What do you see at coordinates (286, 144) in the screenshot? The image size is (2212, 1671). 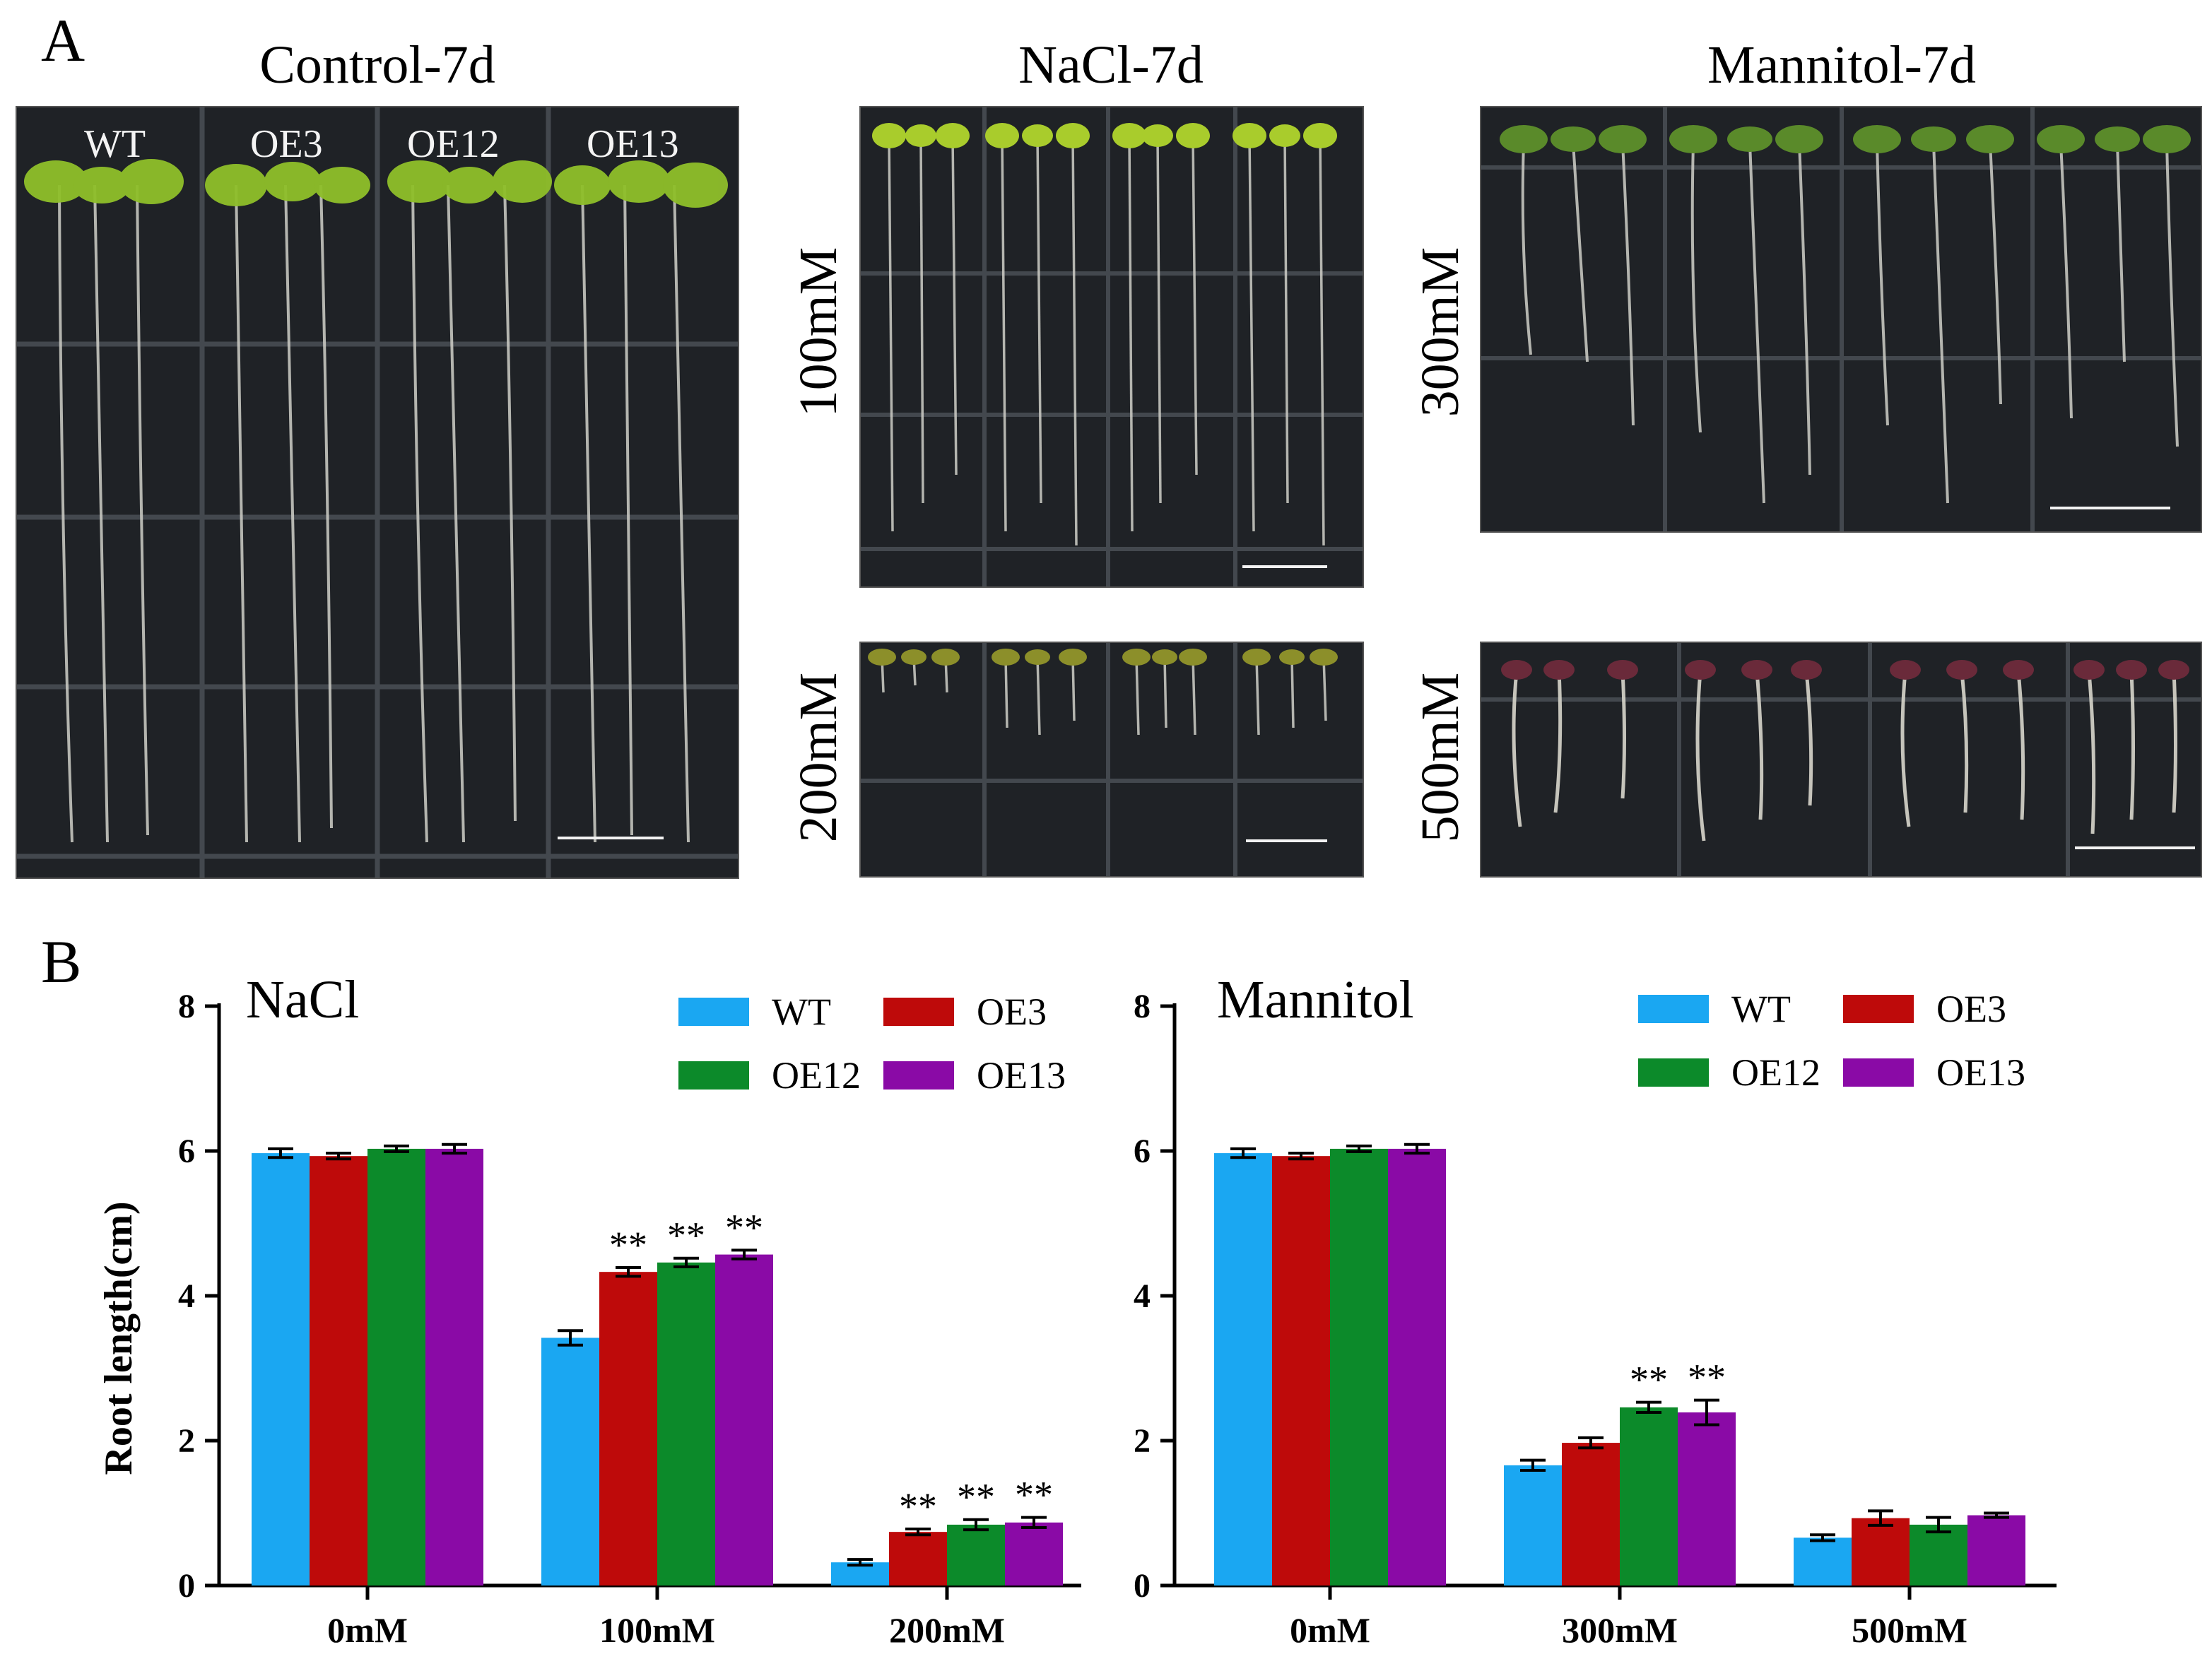 I see `genotype-label: OE3` at bounding box center [286, 144].